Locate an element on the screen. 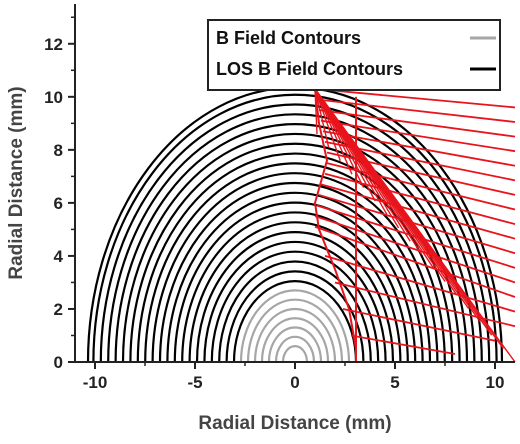  y-tick-label: 2 is located at coordinates (58, 309).